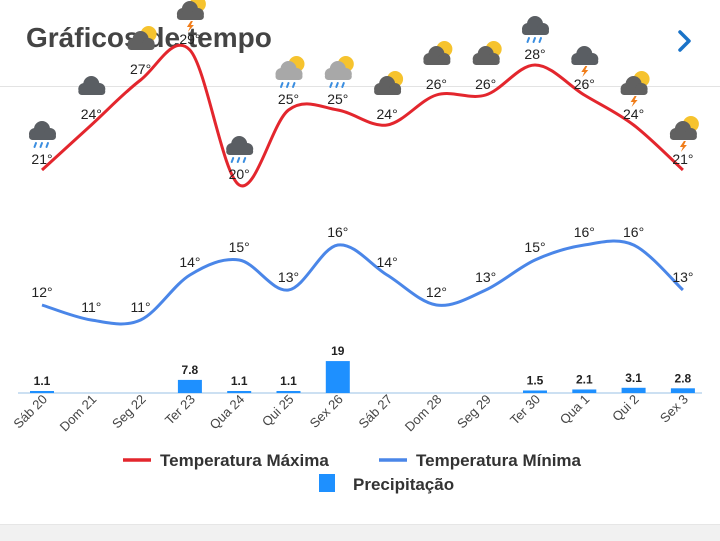 The height and width of the screenshot is (541, 720). I want to click on precip-label: 1.5, so click(535, 380).